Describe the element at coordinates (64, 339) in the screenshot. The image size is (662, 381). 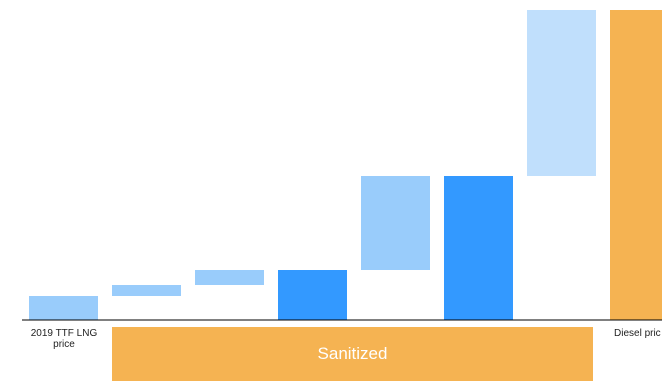
I see `category-label-first: 2019 TTF LNG price` at that location.